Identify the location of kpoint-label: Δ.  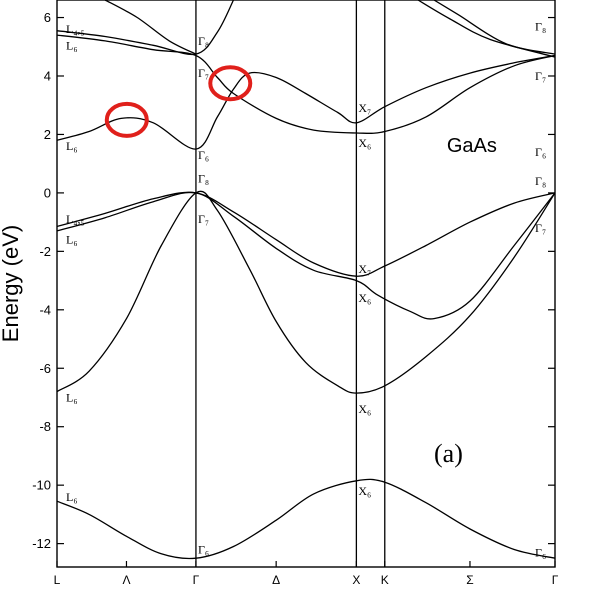
(276, 580).